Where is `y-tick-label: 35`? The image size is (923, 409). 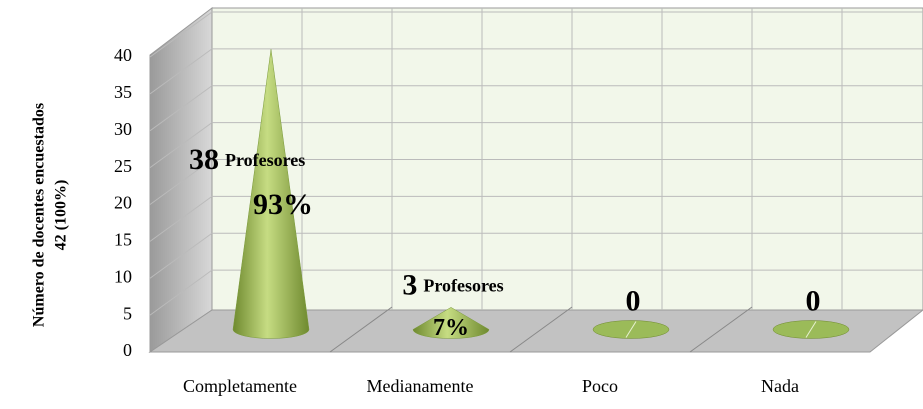 y-tick-label: 35 is located at coordinates (123, 92).